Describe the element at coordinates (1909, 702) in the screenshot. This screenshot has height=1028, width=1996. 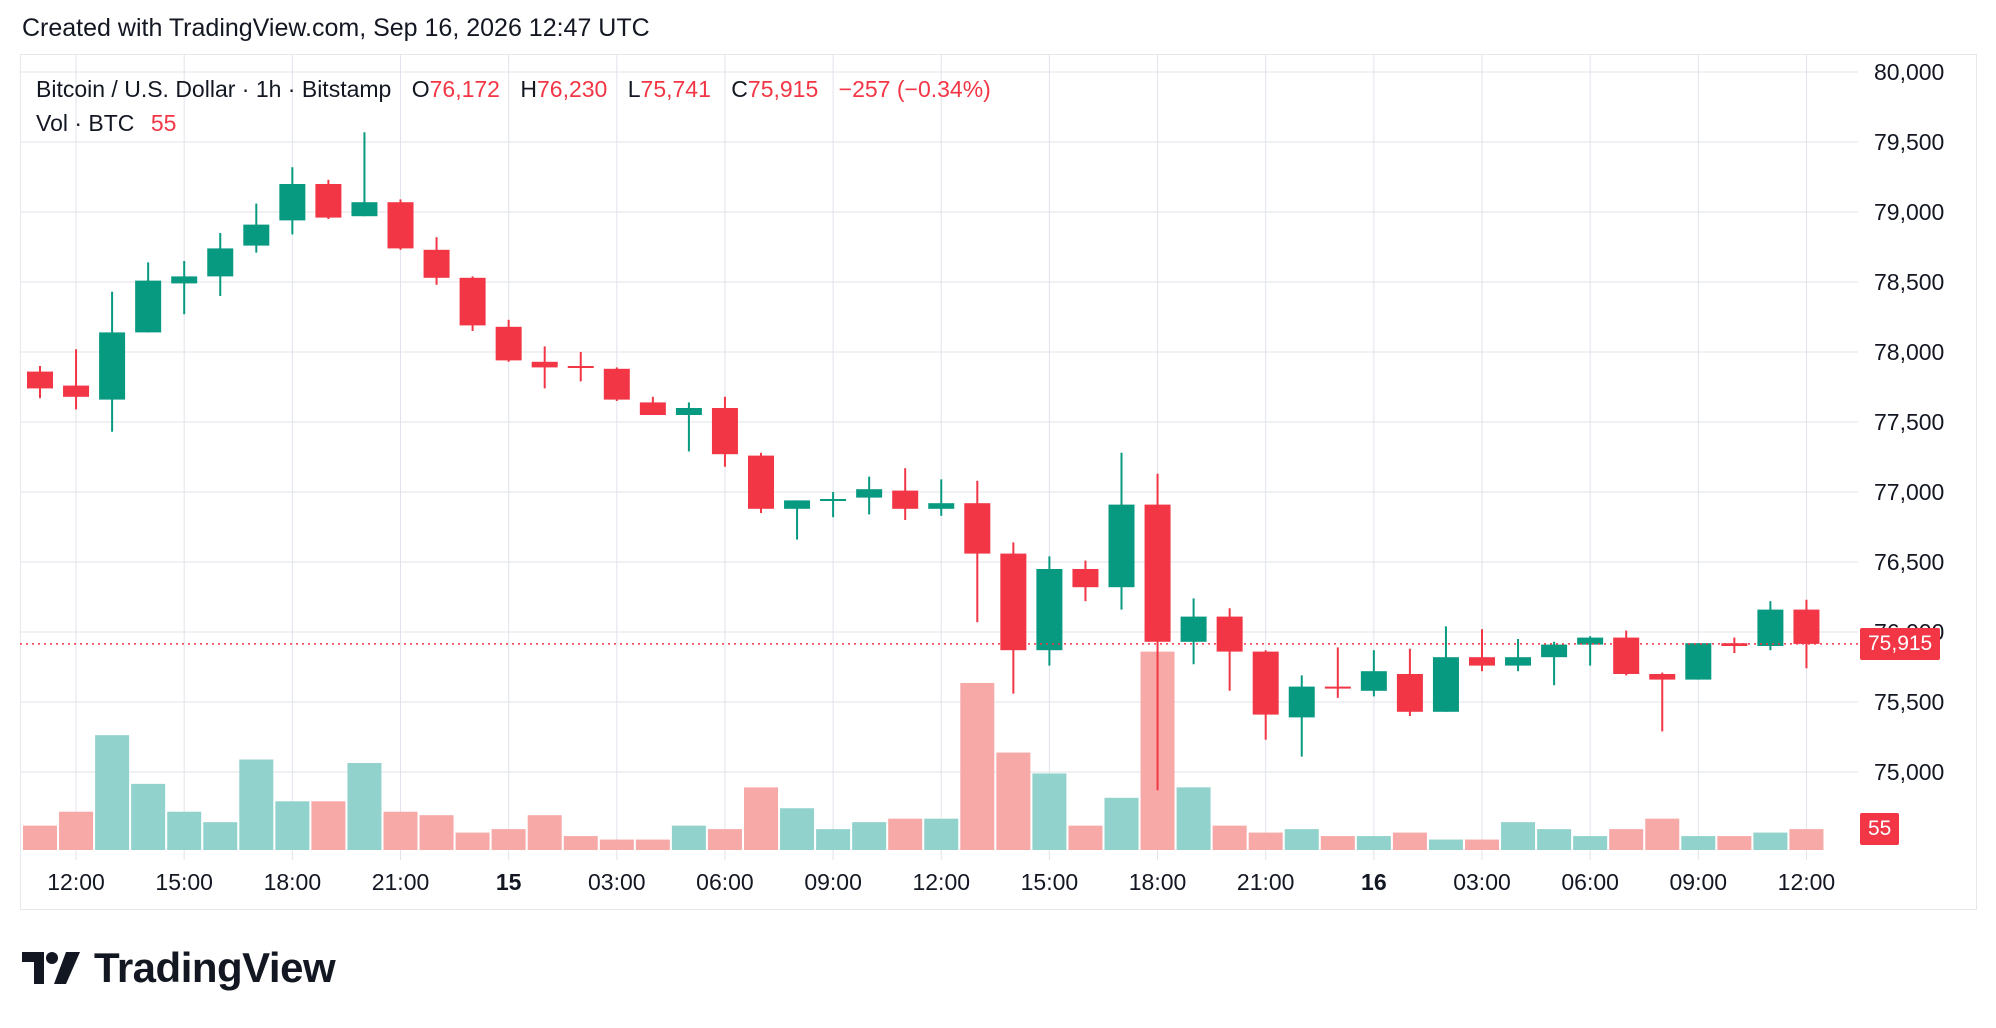
I see `y-tick-label: 75,500` at that location.